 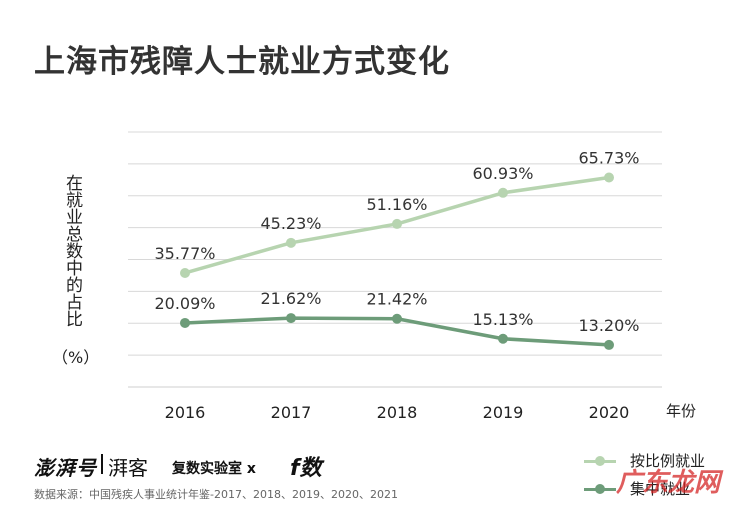 I want to click on legend-item-centralized: 集中就业, so click(x=650, y=490).